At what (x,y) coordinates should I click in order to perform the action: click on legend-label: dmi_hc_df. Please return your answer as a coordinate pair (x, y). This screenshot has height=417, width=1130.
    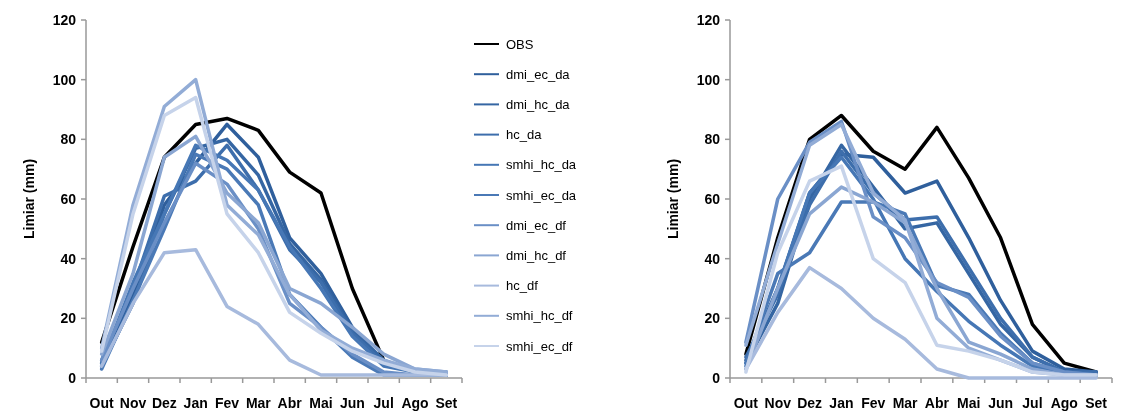
    Looking at the image, I should click on (536, 255).